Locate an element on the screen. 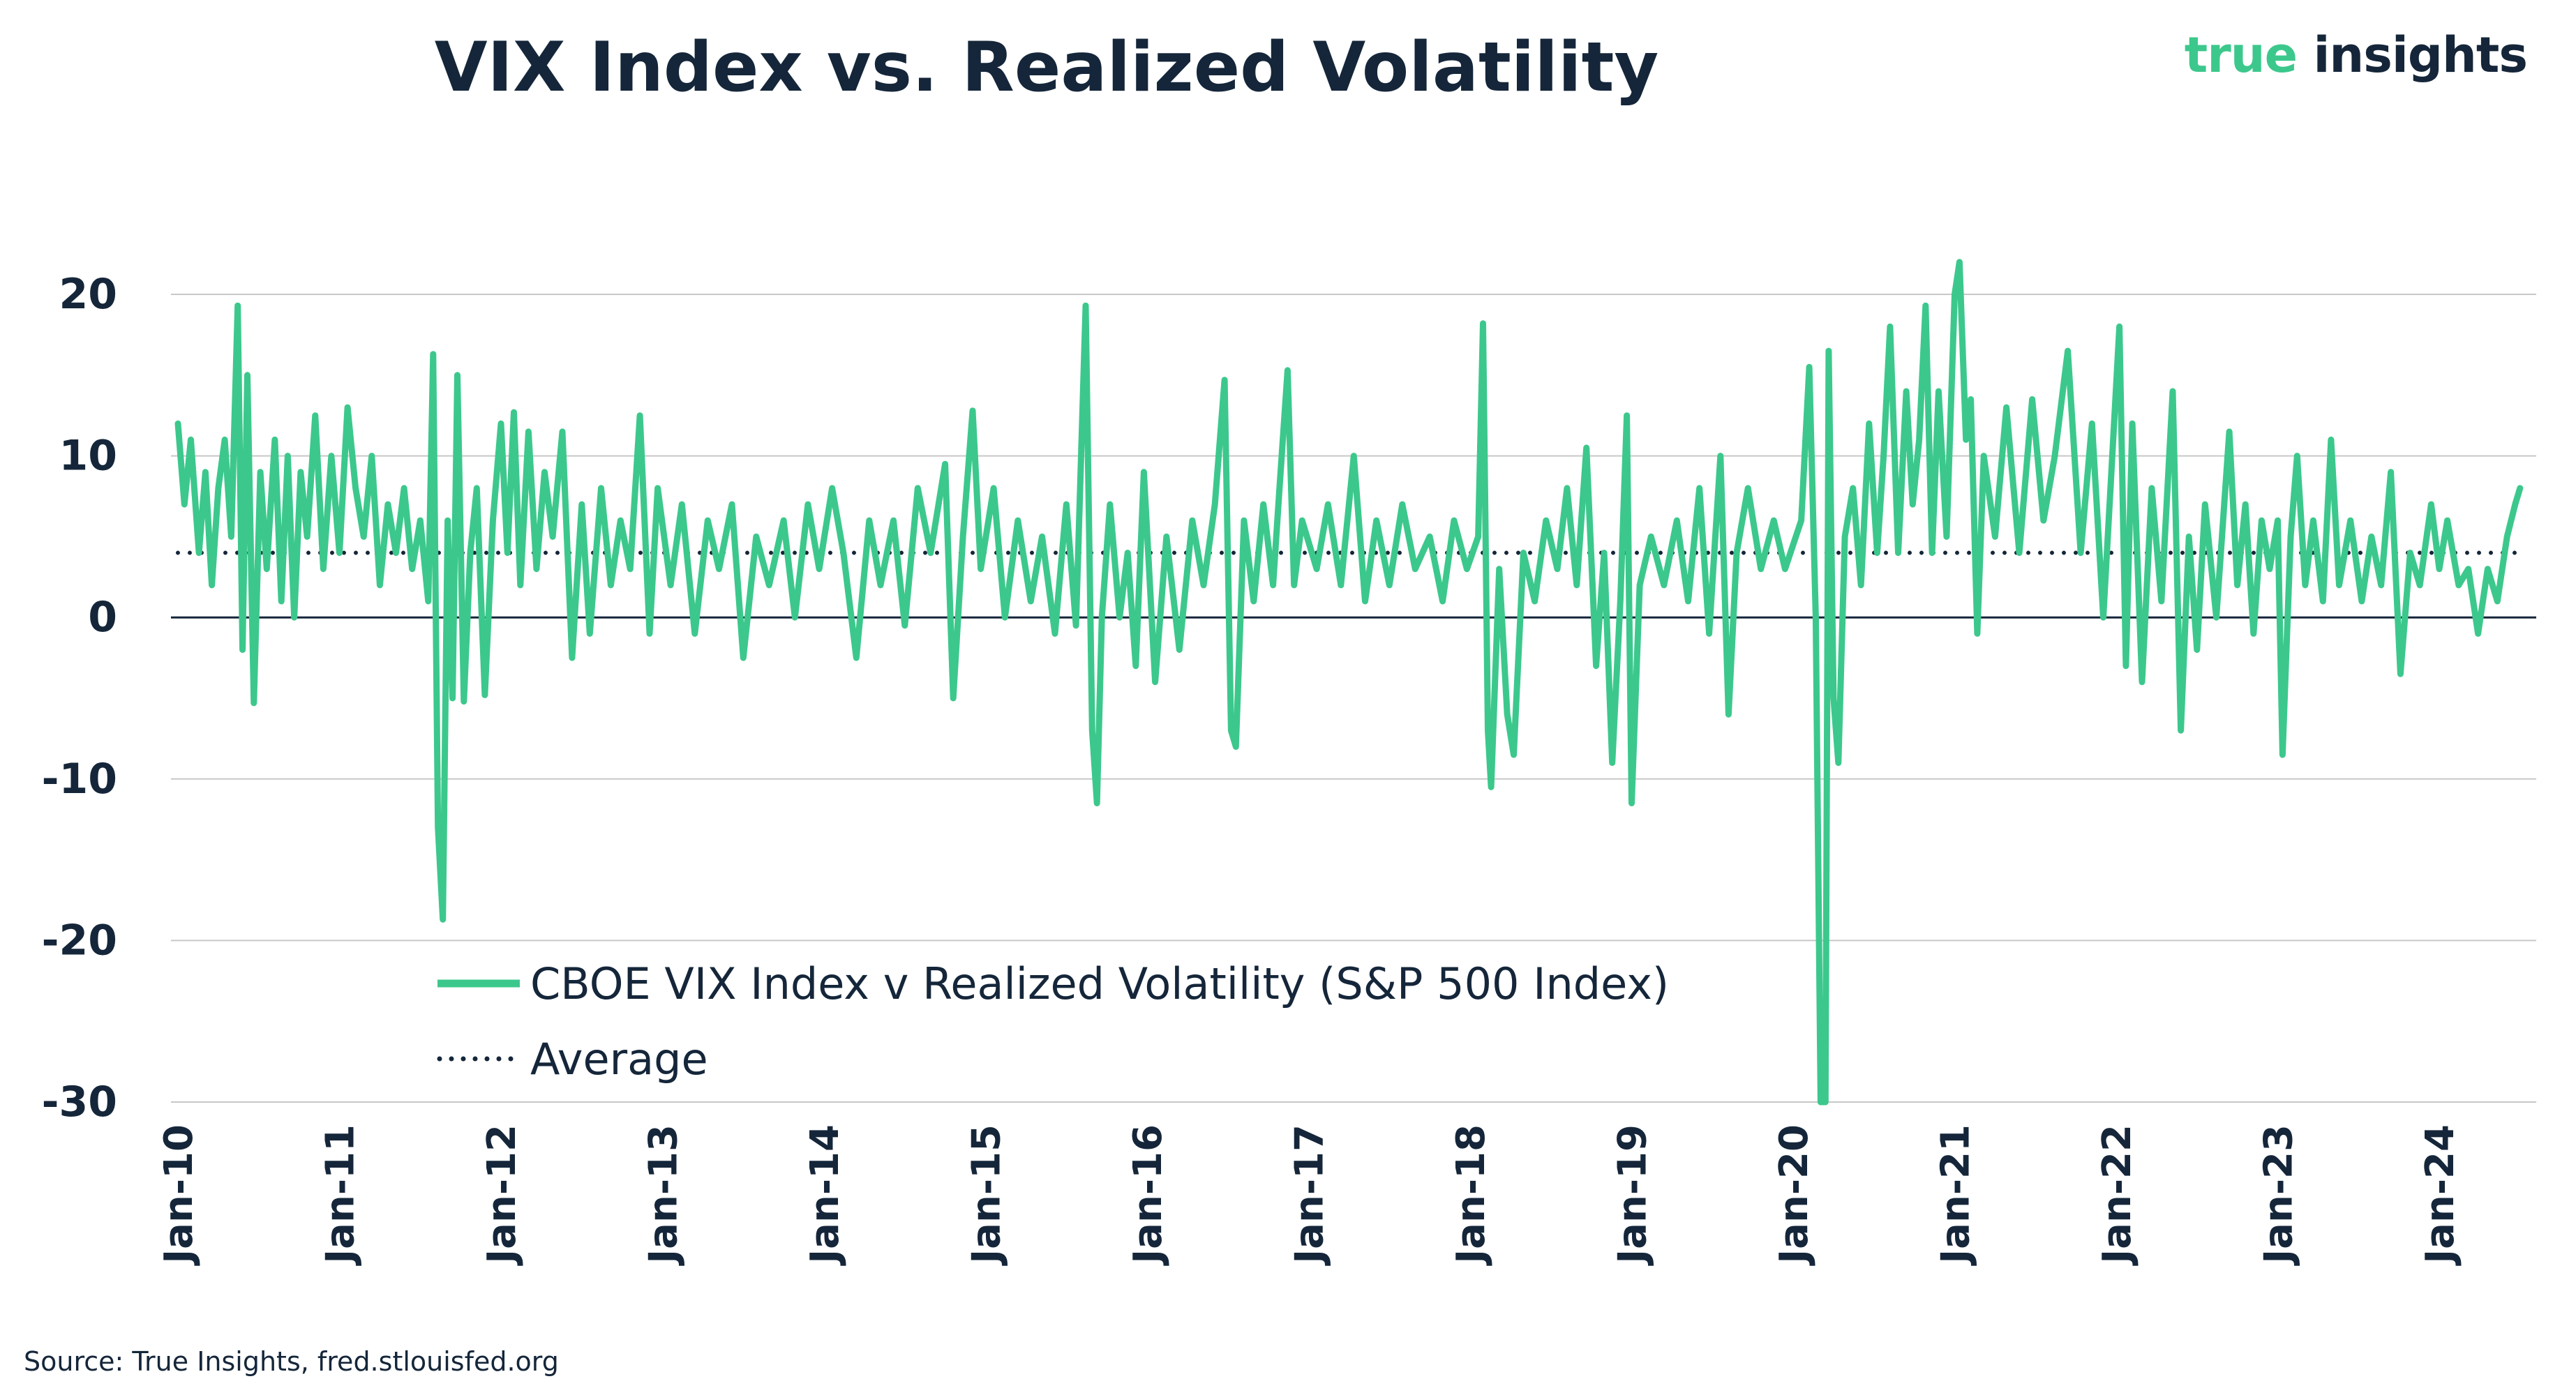 This screenshot has height=1395, width=2576. x-tick-label: Jan-22 is located at coordinates (2117, 1195).